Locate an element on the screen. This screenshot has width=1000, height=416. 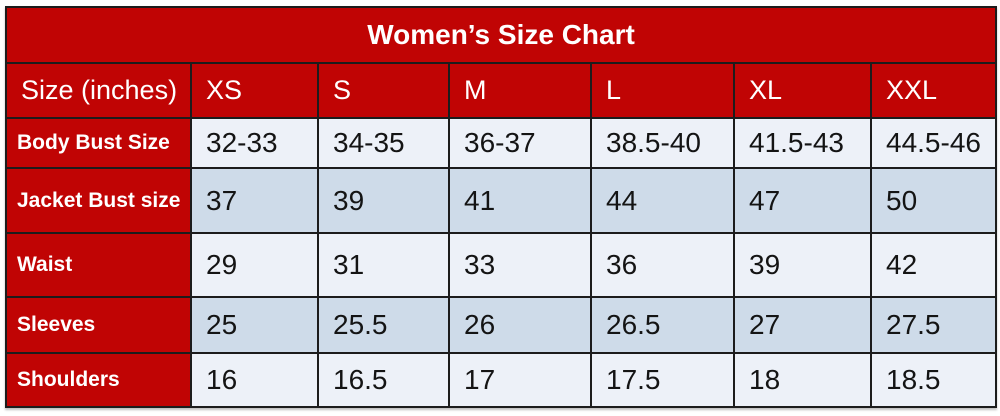
table-cell: 18.5 is located at coordinates (933, 380).